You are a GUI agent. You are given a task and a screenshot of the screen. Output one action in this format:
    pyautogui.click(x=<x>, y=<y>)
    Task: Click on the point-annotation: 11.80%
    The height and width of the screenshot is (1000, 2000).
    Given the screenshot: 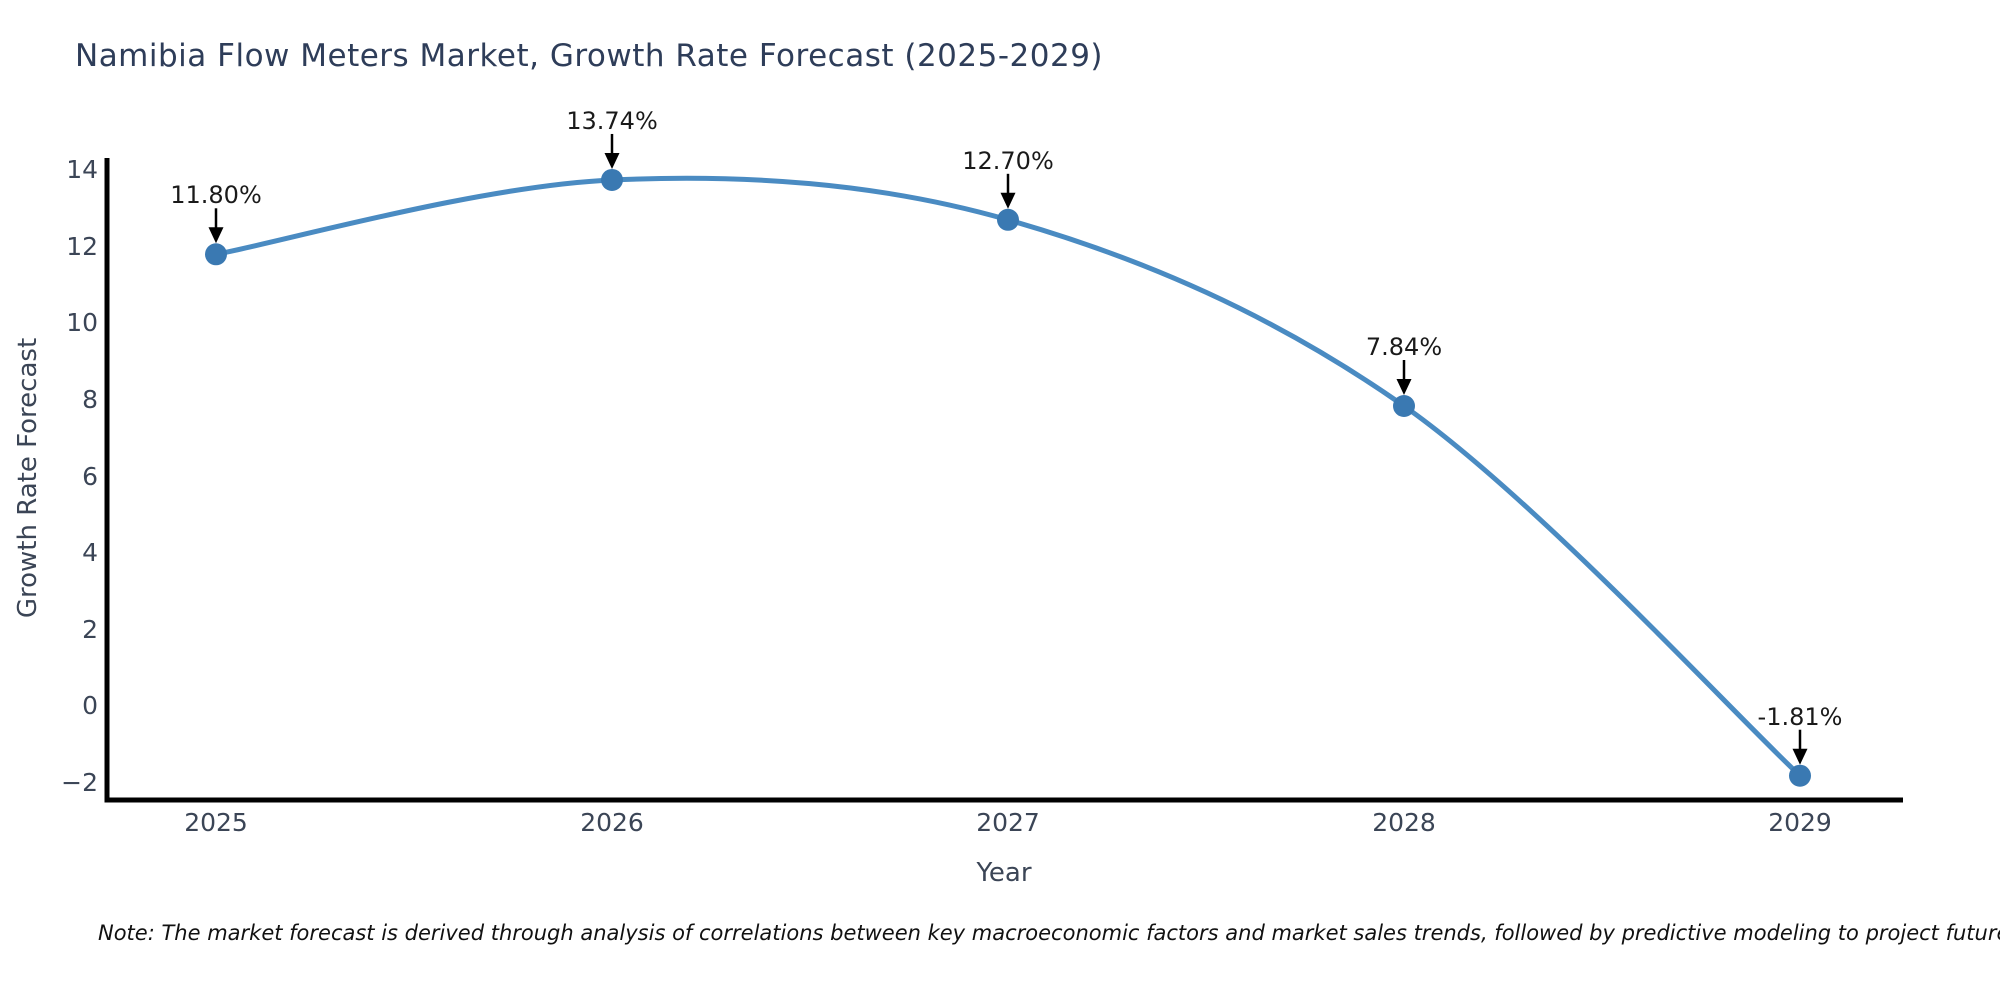 What is the action you would take?
    pyautogui.click(x=216, y=195)
    